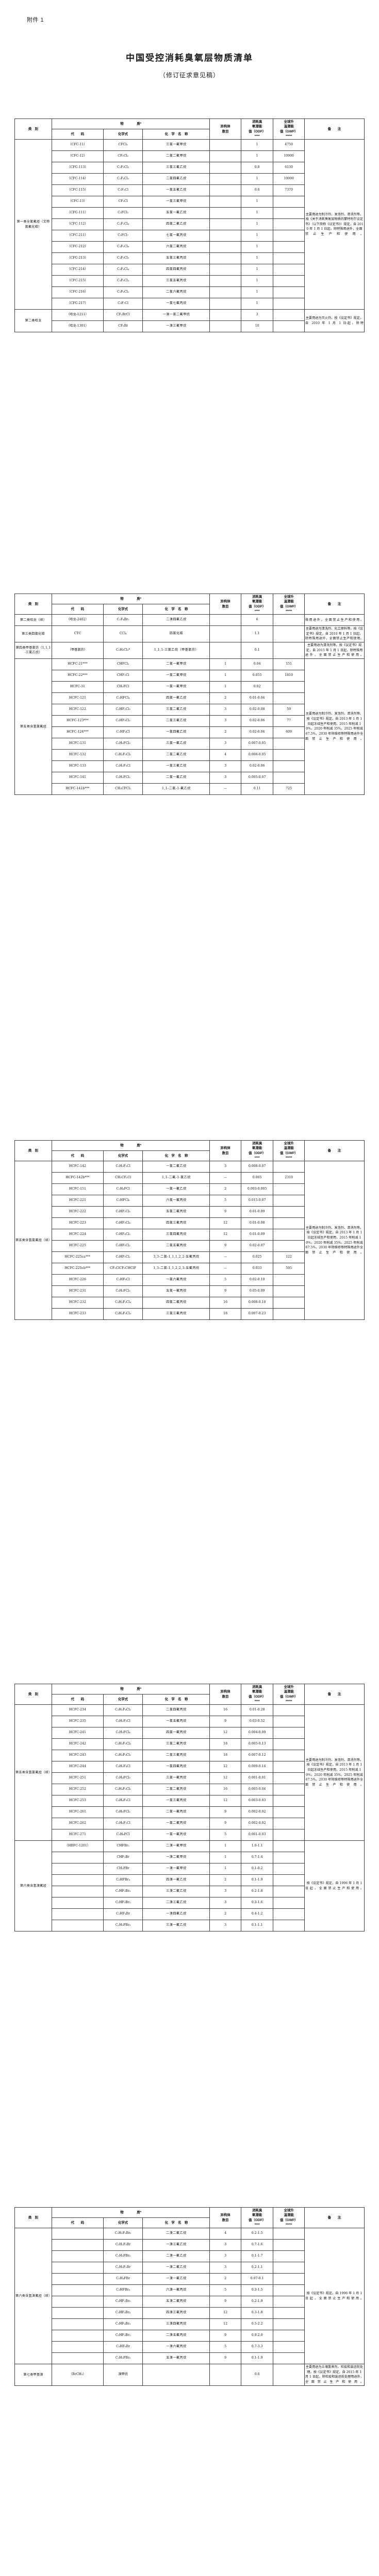 This screenshot has height=2576, width=379. What do you see at coordinates (257, 1694) in the screenshot?
I see `th-odp: 消耗臭 氧潜能 值（ODP） ****` at bounding box center [257, 1694].